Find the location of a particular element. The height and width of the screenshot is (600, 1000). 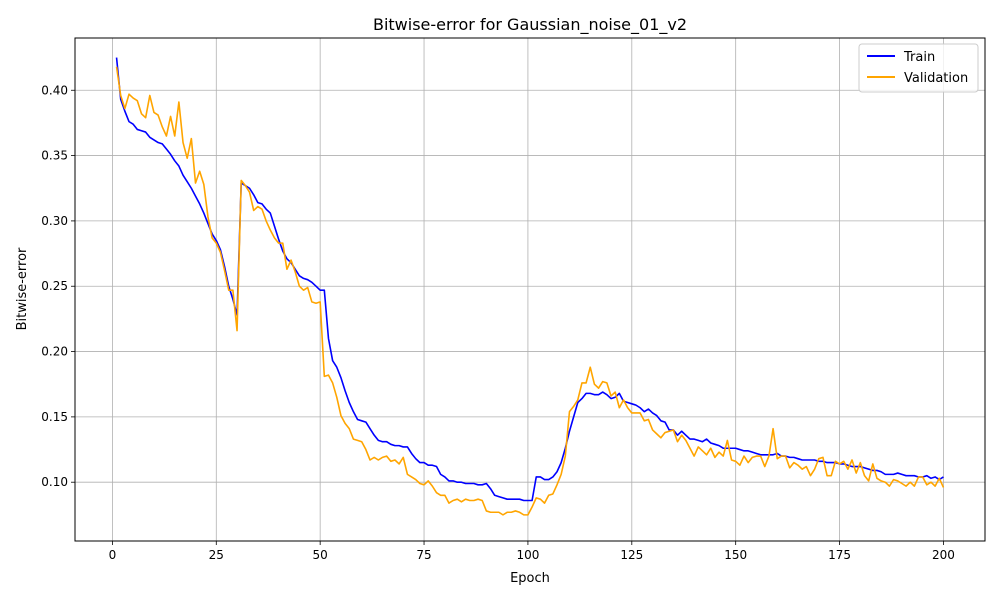

y-tick-label: 0.25 is located at coordinates (54, 286).